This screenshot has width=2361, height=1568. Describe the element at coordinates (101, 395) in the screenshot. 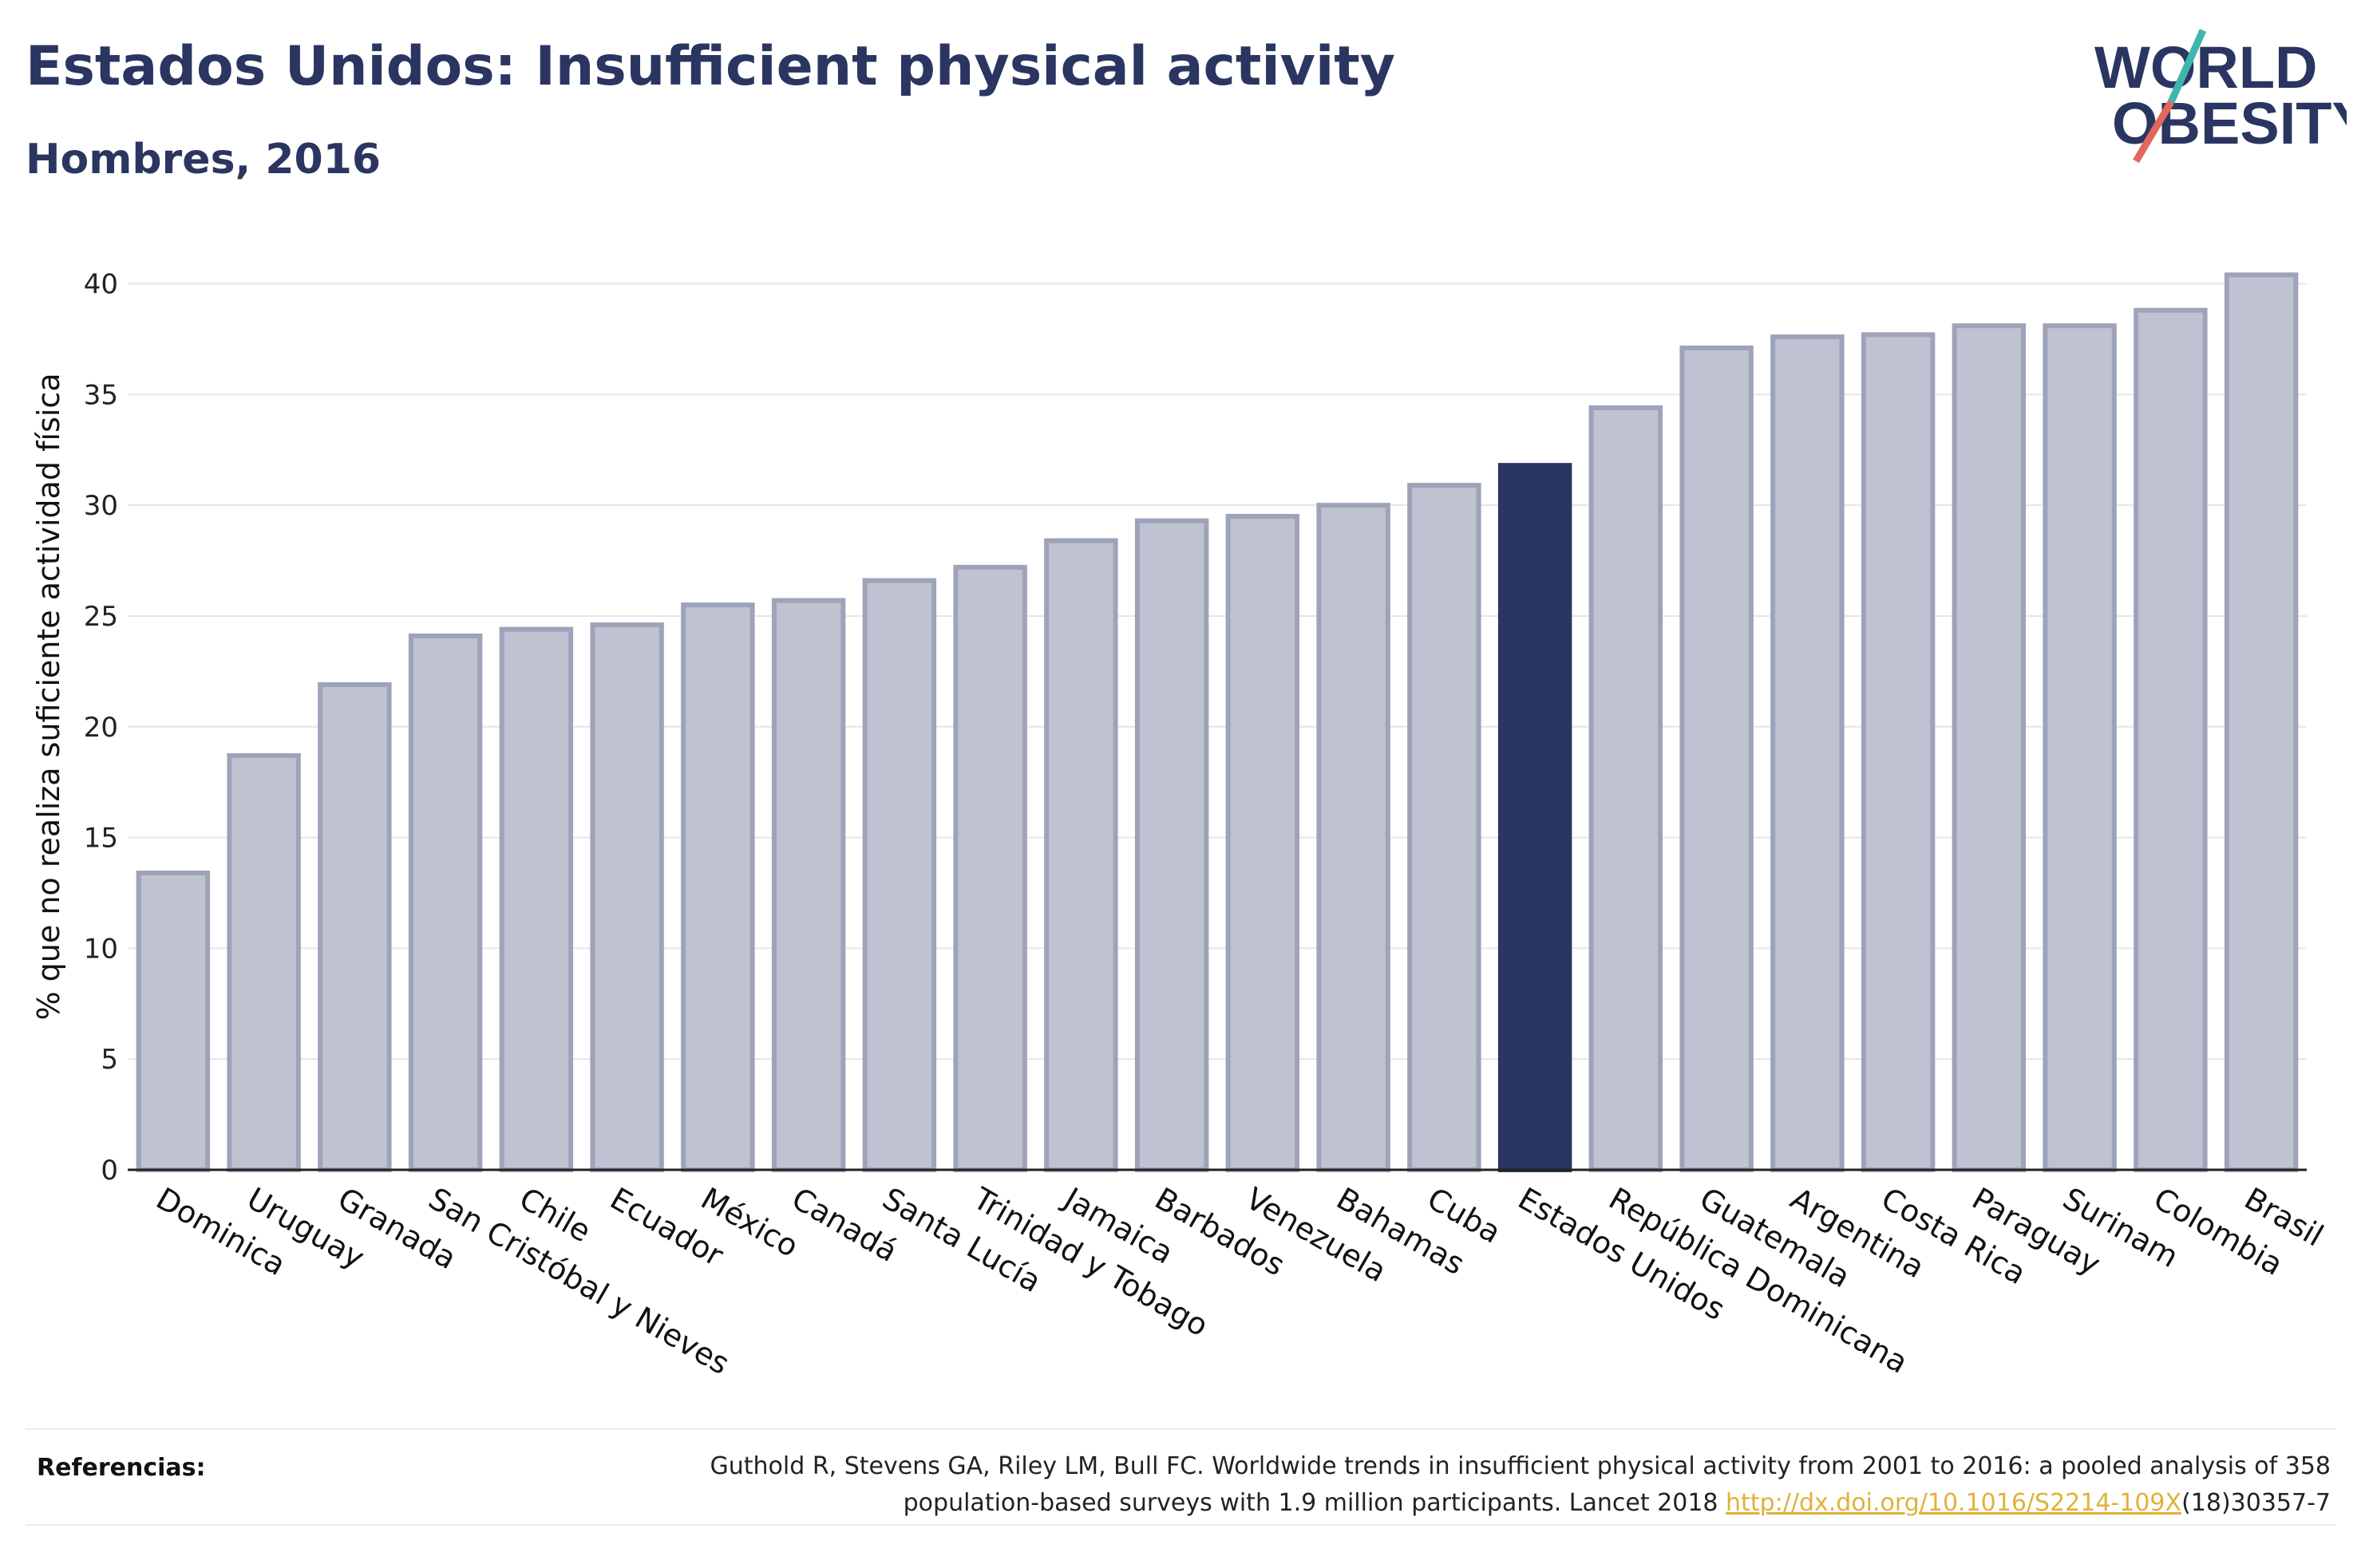

I see `y-tick-label: 35` at that location.